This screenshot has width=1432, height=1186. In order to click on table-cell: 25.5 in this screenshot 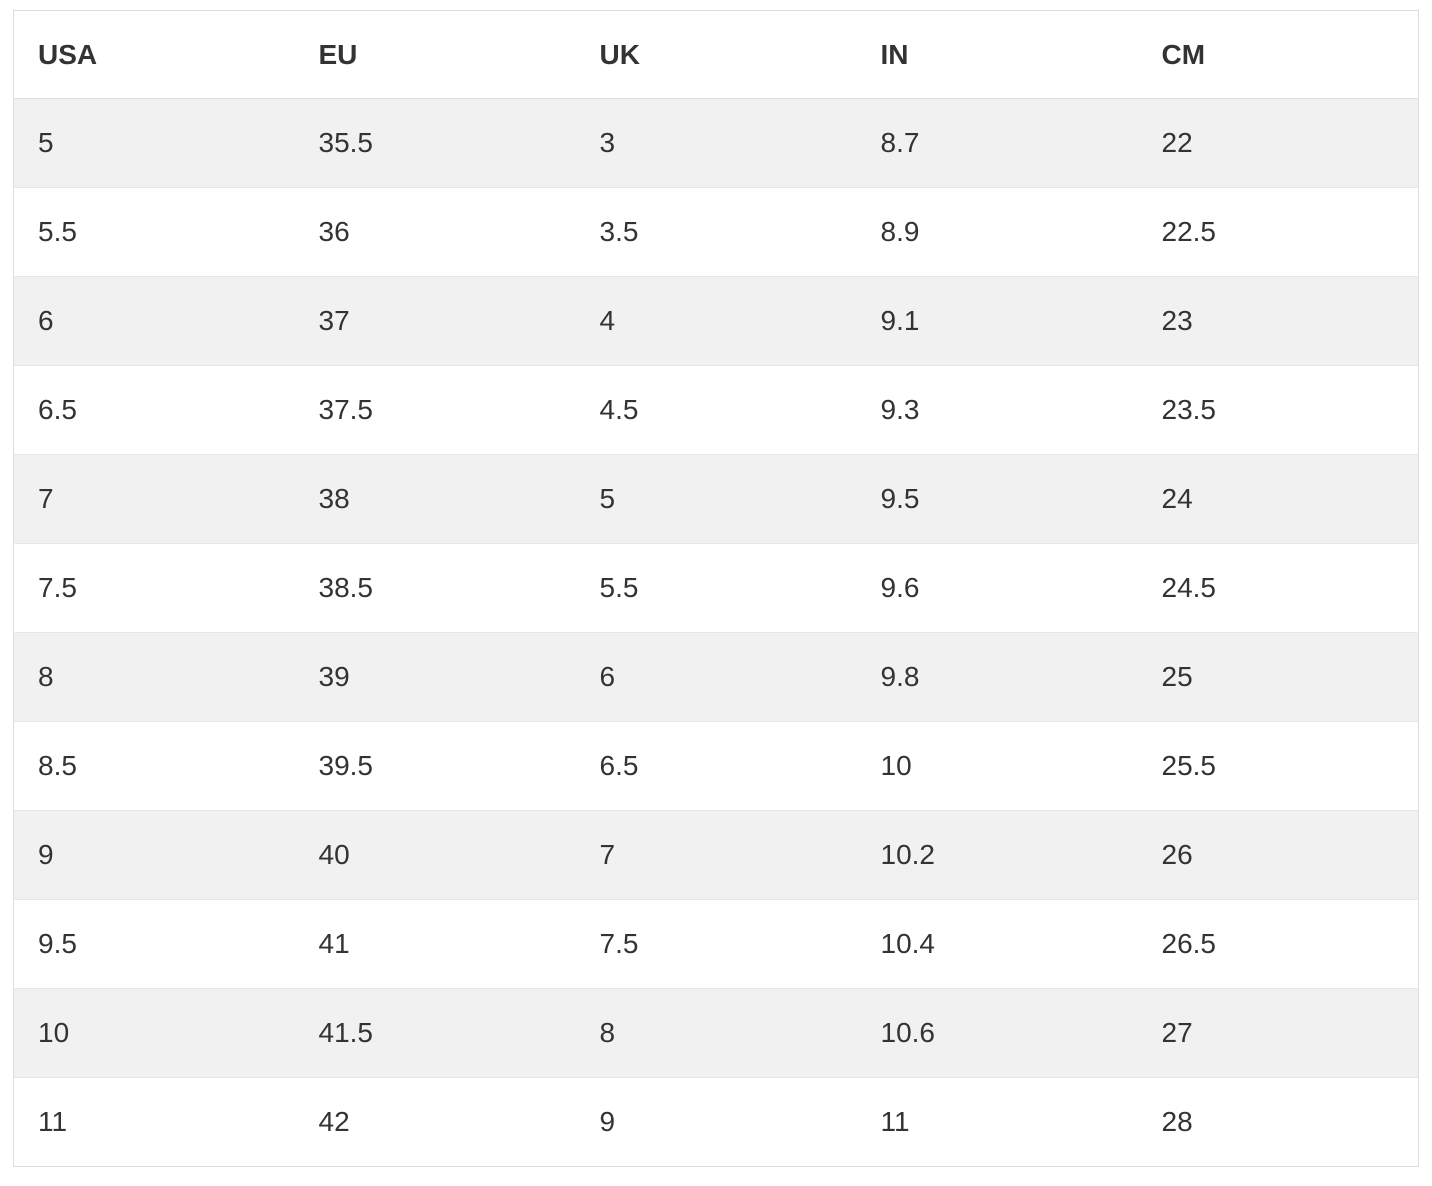, I will do `click(1189, 765)`.